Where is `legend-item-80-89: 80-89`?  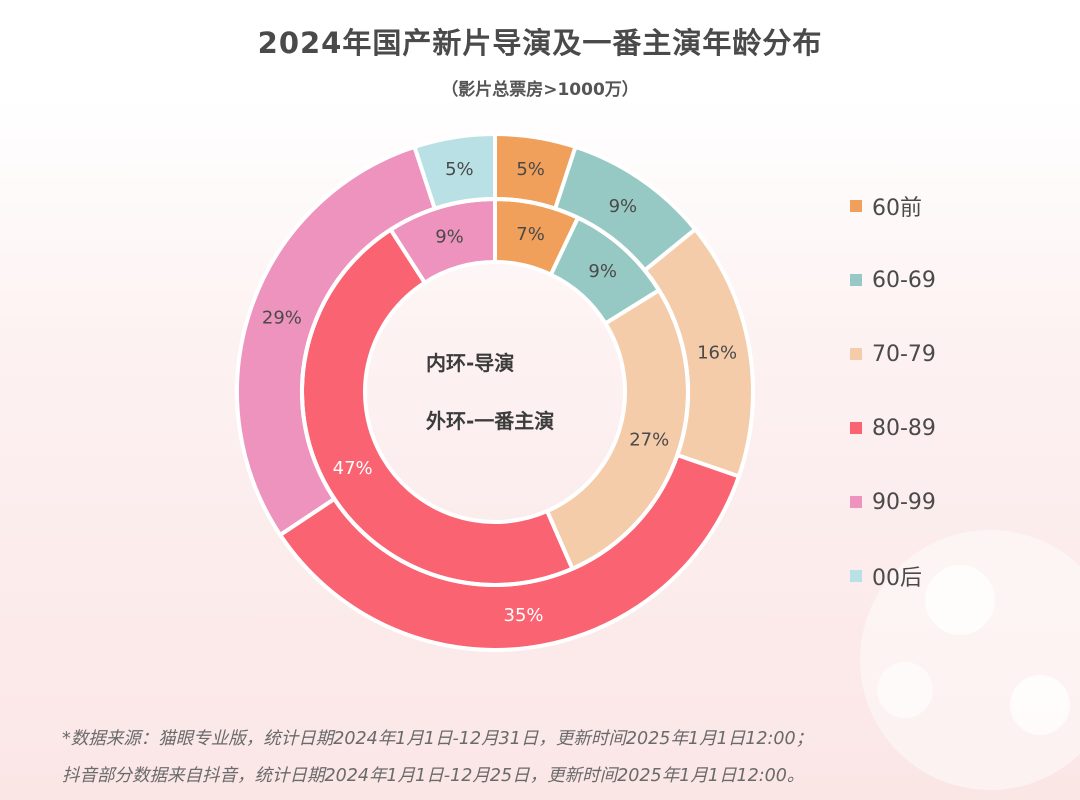
legend-item-80-89: 80-89 is located at coordinates (893, 428).